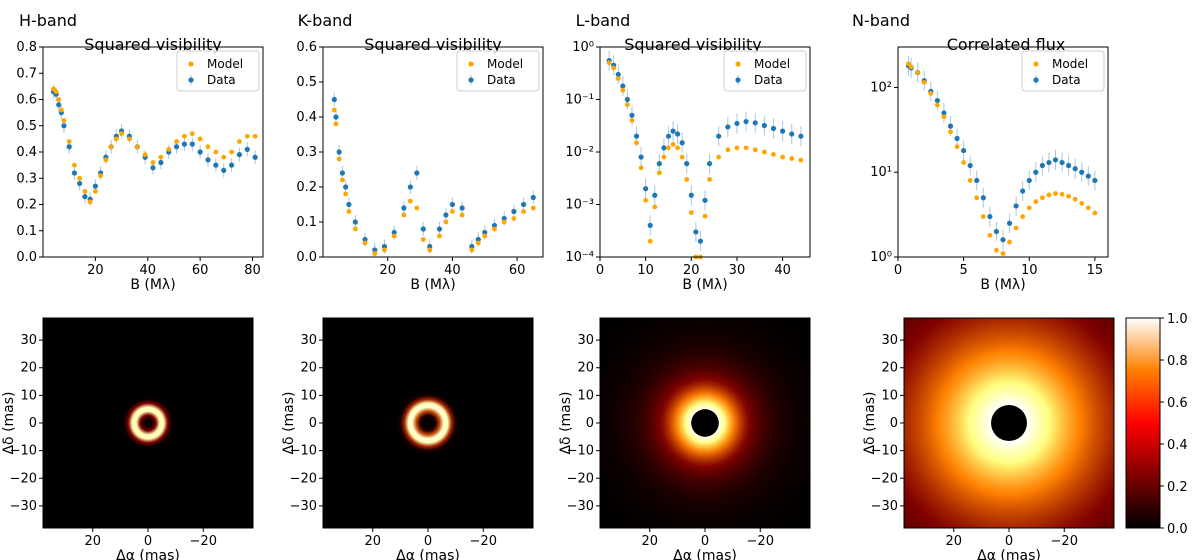  Describe the element at coordinates (600, 270) in the screenshot. I see `l-x-tick-label: 0` at that location.